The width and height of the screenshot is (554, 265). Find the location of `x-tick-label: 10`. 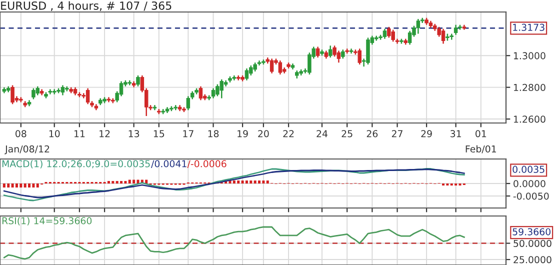

x-tick-label: 10 is located at coordinates (54, 134).